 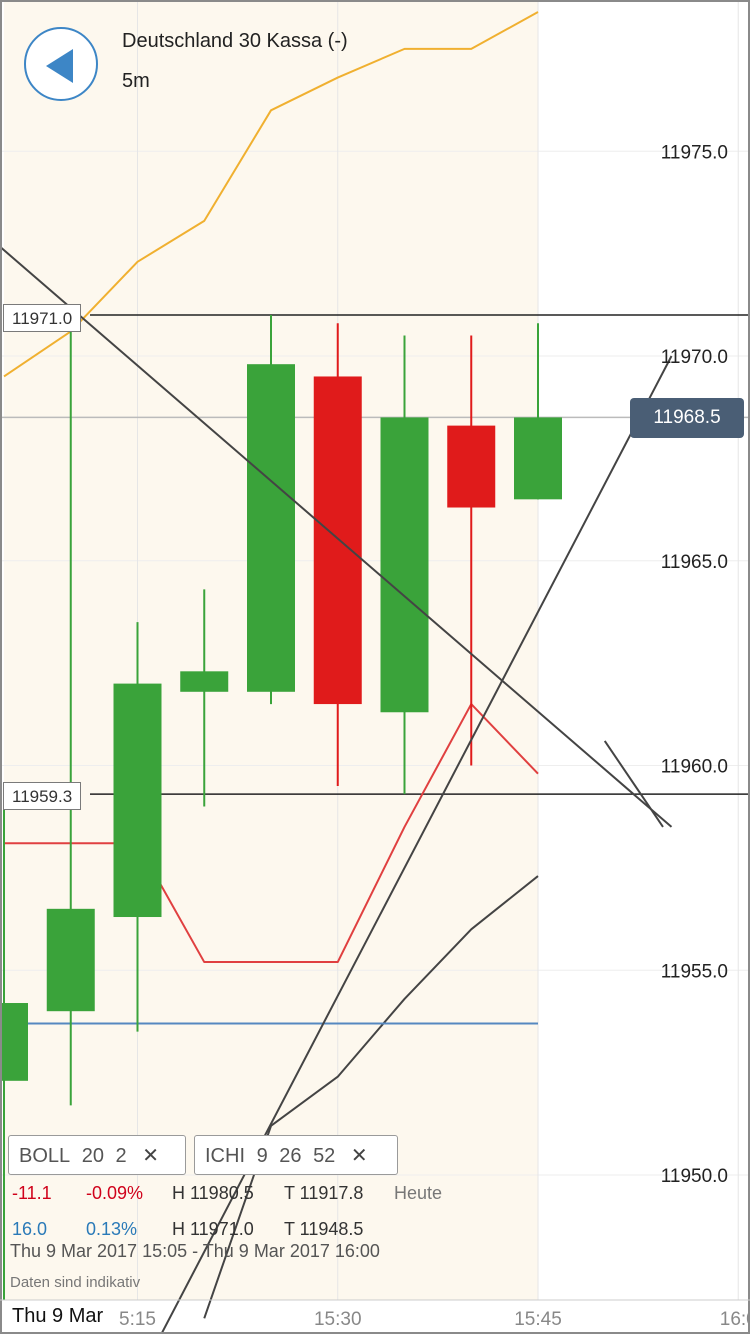 What do you see at coordinates (45, 1156) in the screenshot?
I see `indicator-name: BOLL` at bounding box center [45, 1156].